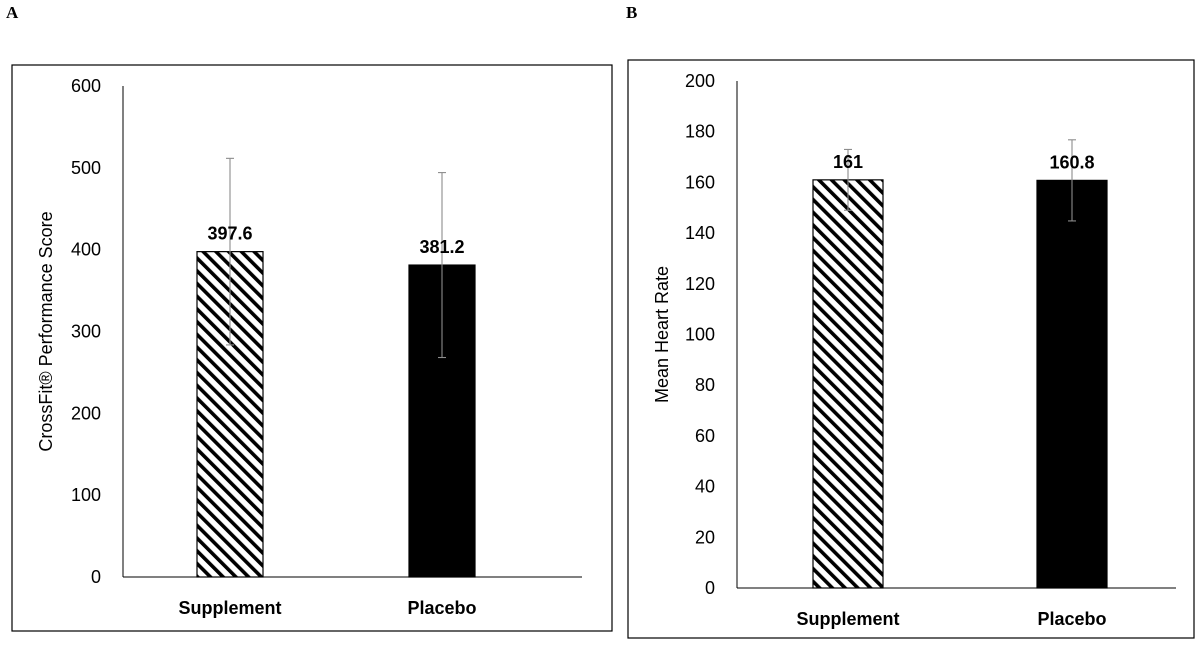  I want to click on y-tick-label: 180, so click(700, 132).